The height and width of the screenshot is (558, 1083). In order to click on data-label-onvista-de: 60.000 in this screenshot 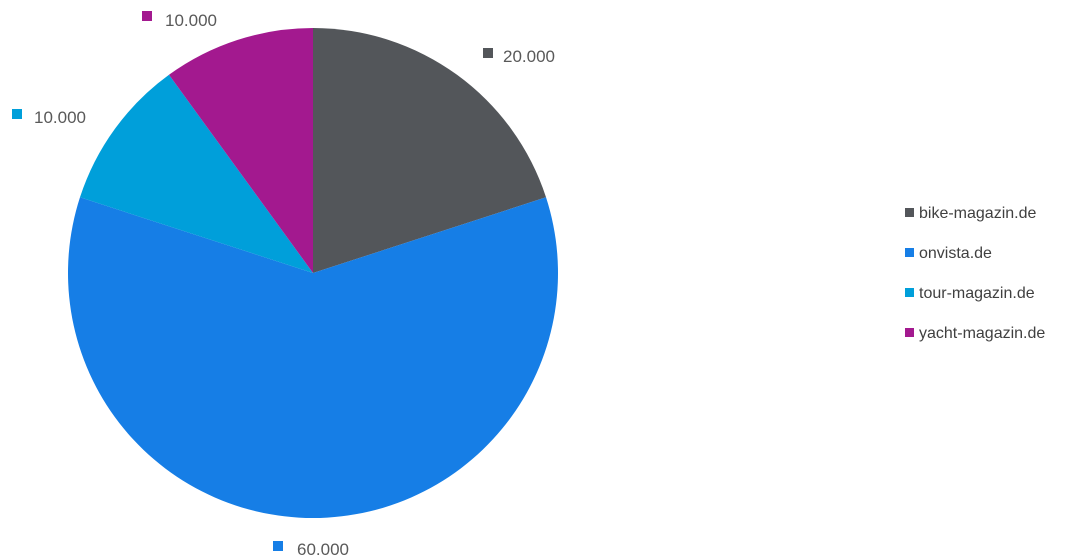, I will do `click(323, 549)`.